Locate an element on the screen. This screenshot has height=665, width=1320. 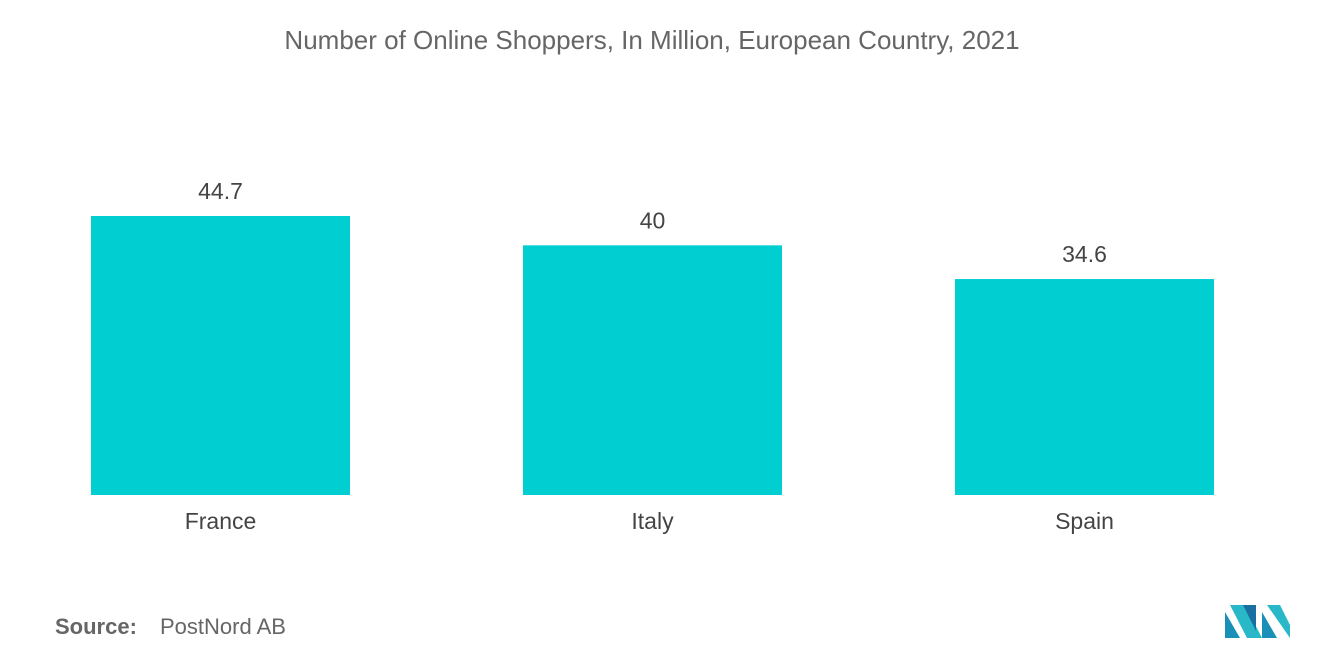
source: PostNord AB is located at coordinates (223, 626).